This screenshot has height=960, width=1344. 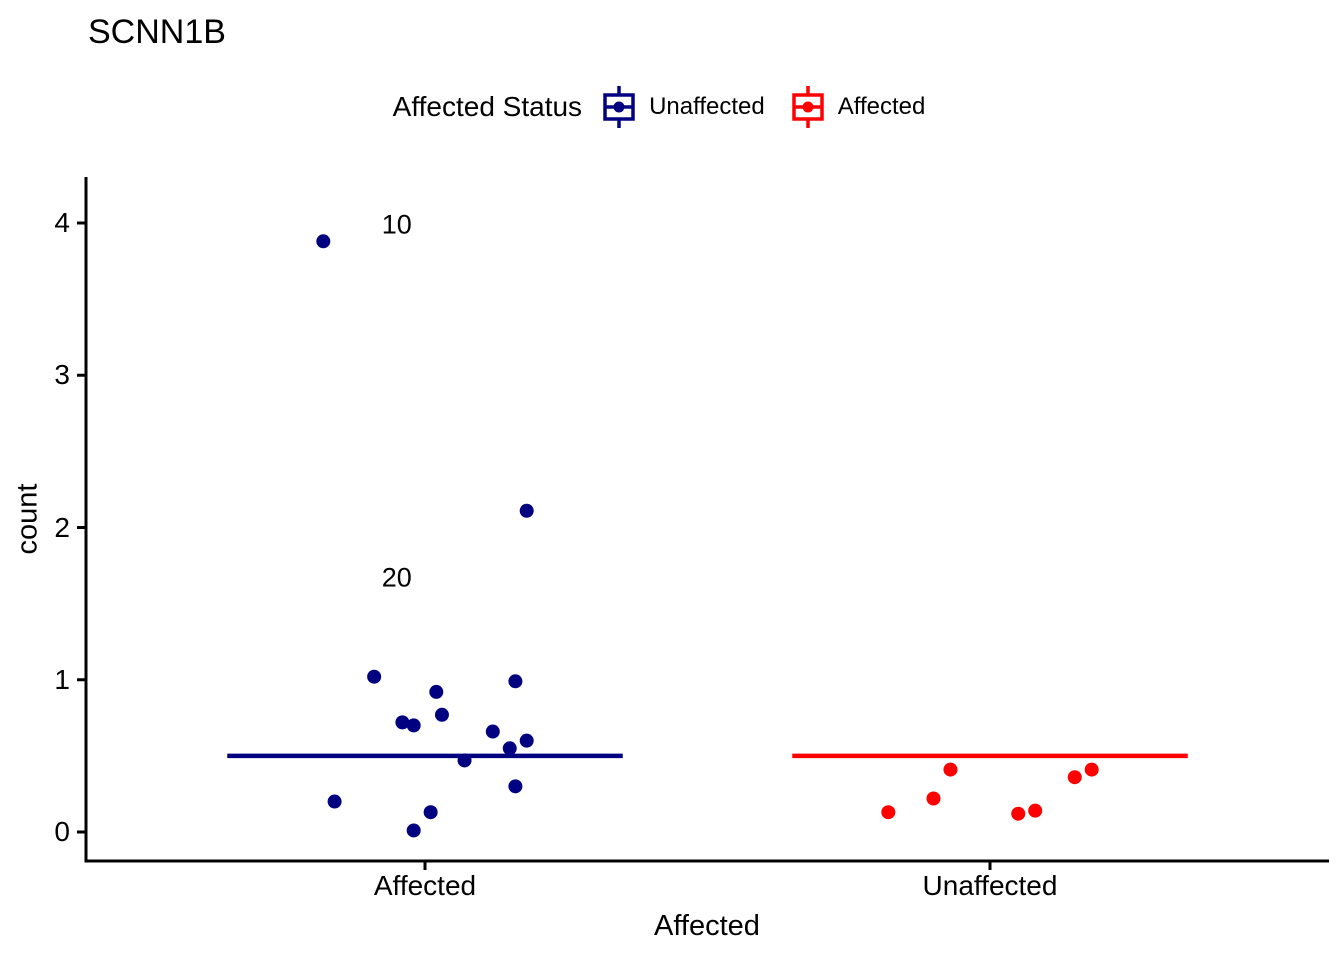 What do you see at coordinates (62, 222) in the screenshot?
I see `y-tick-label: 4` at bounding box center [62, 222].